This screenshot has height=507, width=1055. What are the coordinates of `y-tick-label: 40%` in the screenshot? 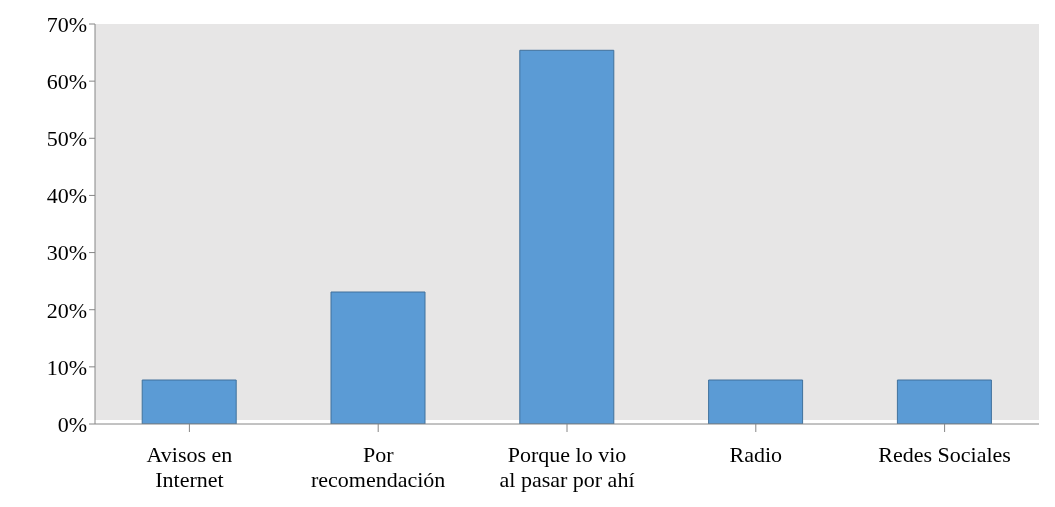 It's located at (66, 196).